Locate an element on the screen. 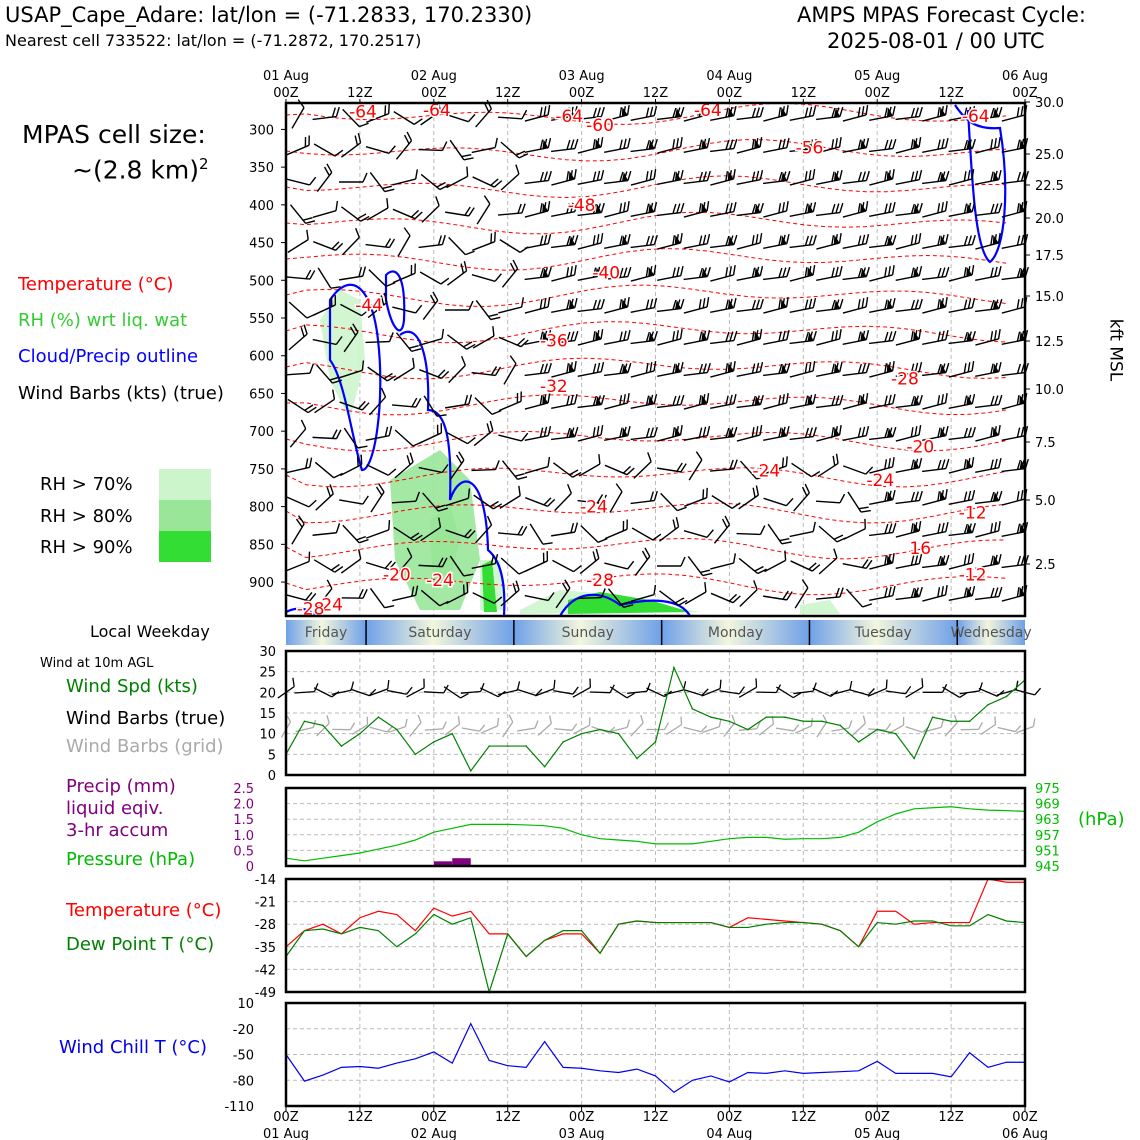 The width and height of the screenshot is (1140, 1140). kft-tick-label: 2.5 is located at coordinates (1045, 565).